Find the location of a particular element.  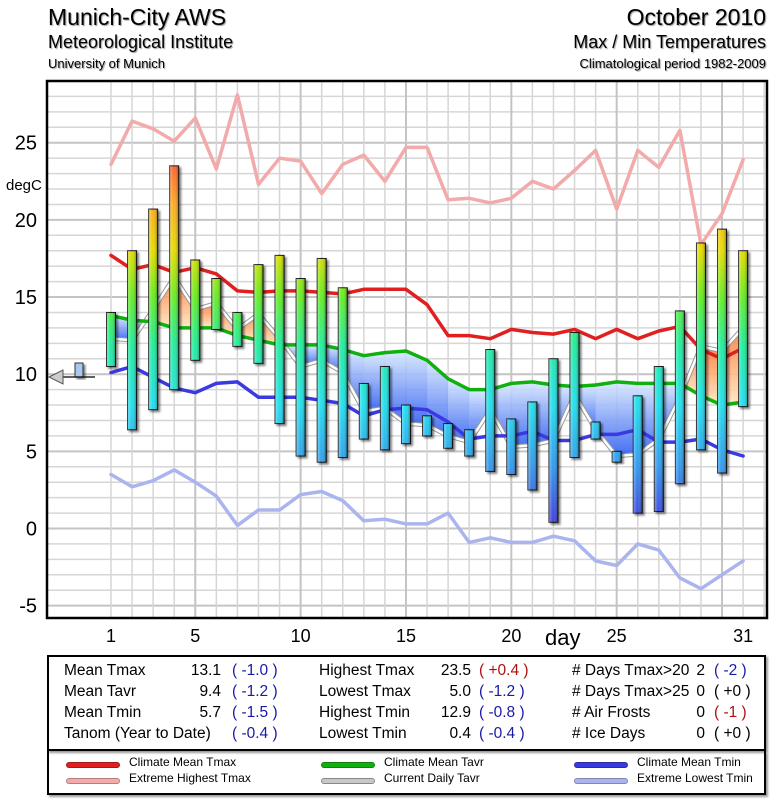

legend-label: Extreme Highest Tmax is located at coordinates (190, 778).